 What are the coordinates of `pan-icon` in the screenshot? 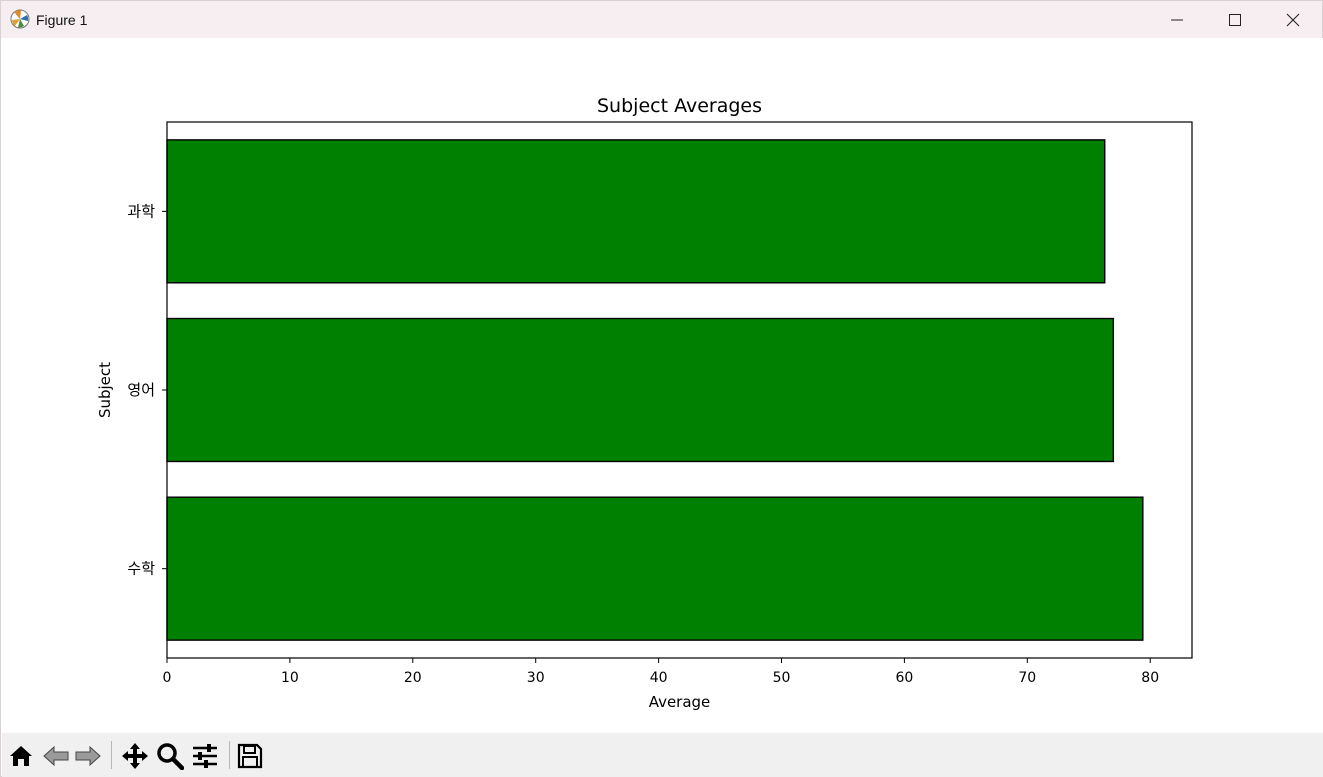 It's located at (135, 756).